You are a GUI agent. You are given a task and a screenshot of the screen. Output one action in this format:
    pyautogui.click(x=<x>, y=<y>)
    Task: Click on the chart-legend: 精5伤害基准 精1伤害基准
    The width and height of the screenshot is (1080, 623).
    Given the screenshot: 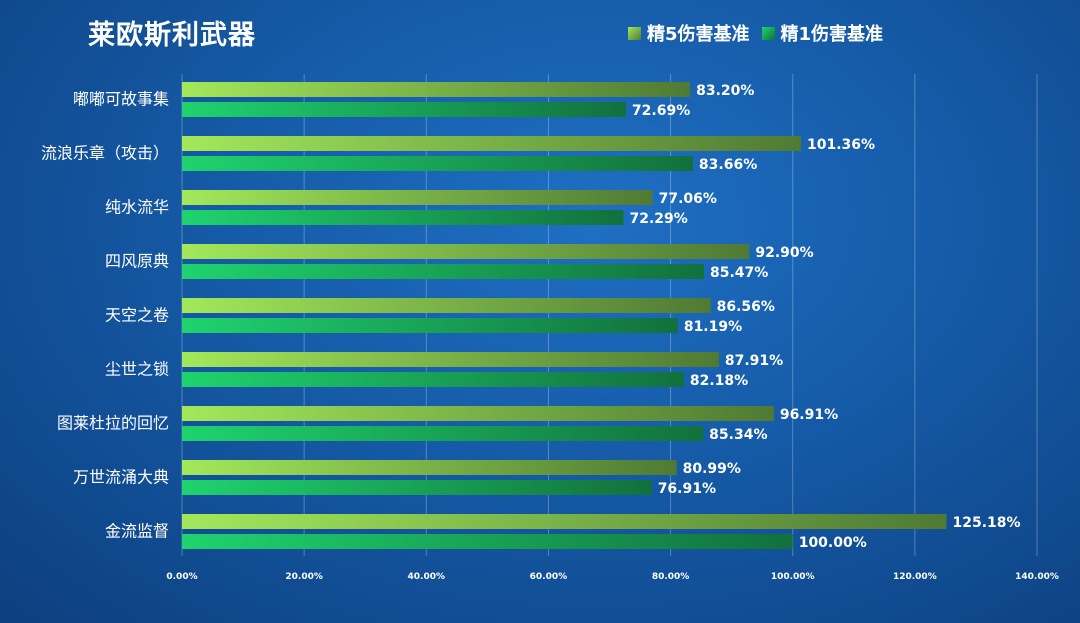 What is the action you would take?
    pyautogui.click(x=755, y=33)
    